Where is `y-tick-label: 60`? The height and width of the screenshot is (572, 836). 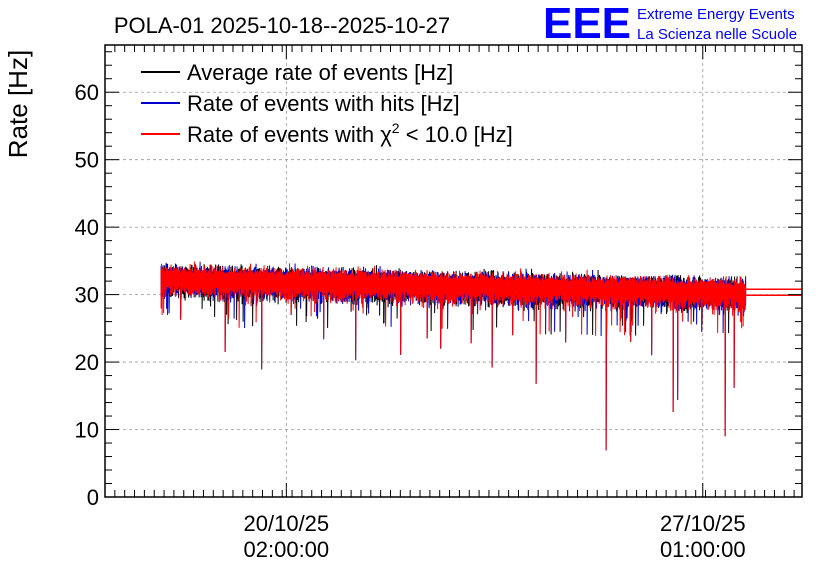
y-tick-label: 60 is located at coordinates (87, 92).